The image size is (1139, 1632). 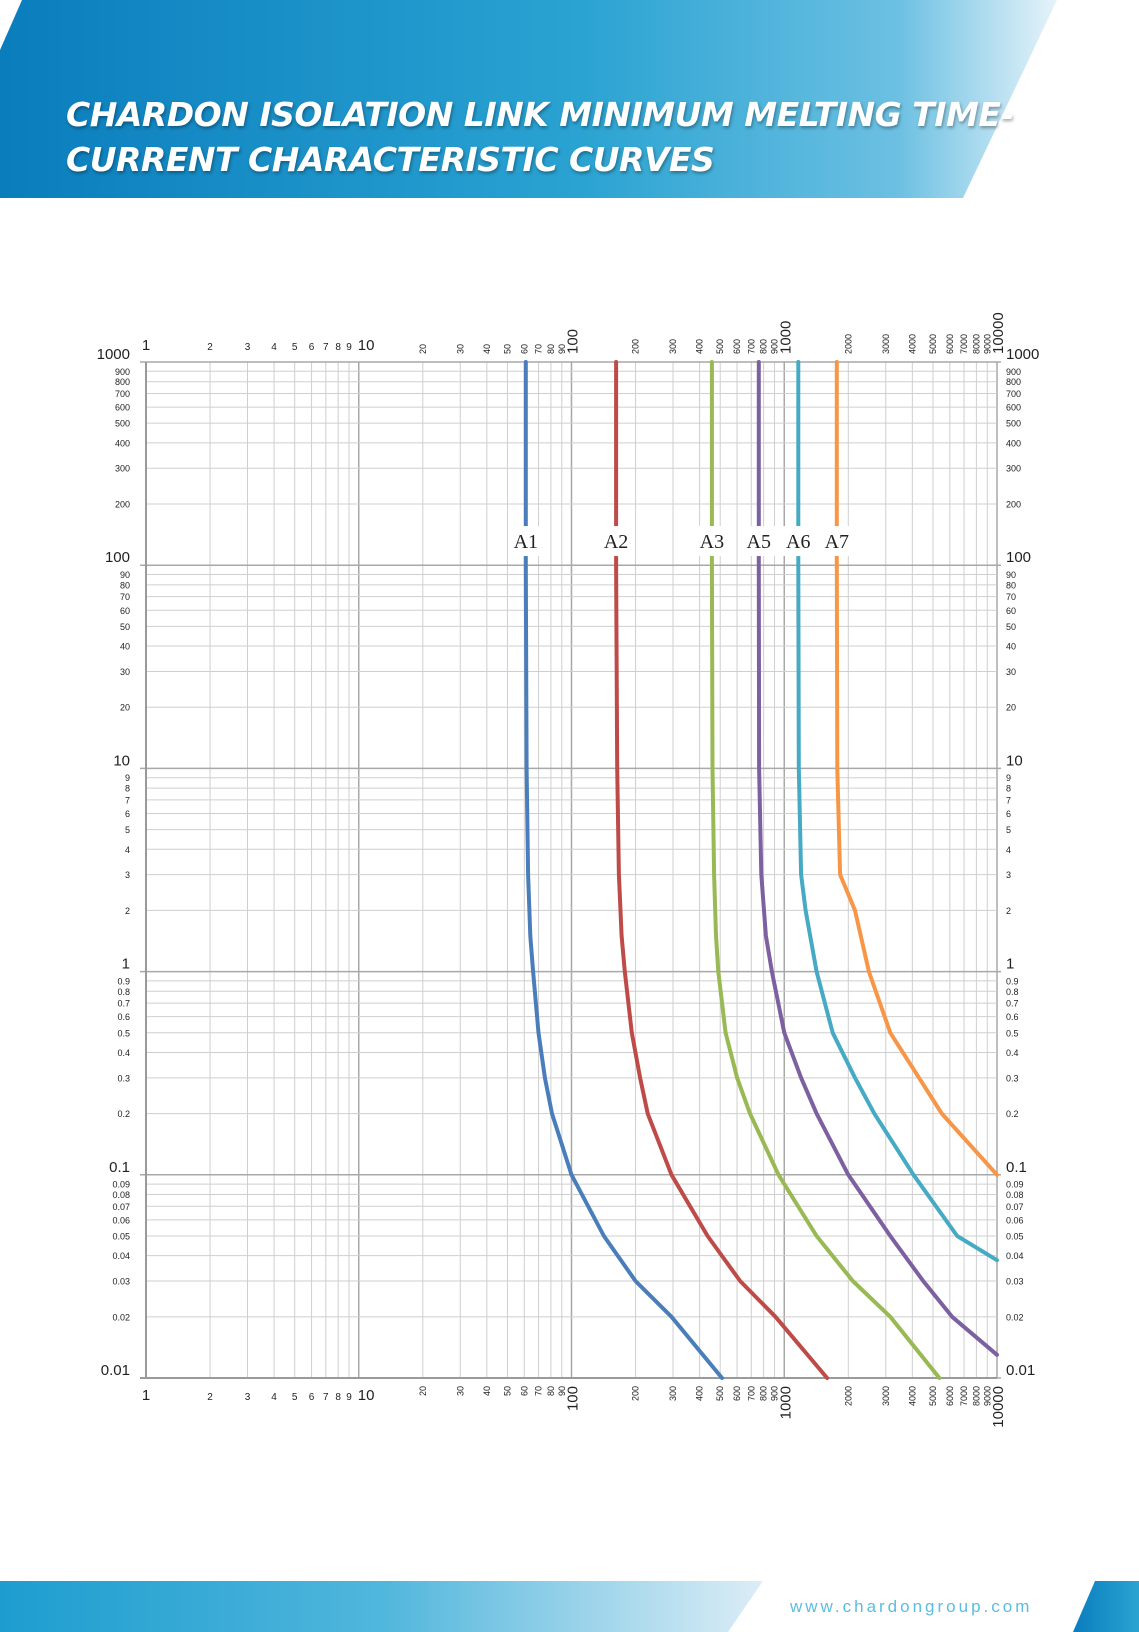 What do you see at coordinates (312, 347) in the screenshot?
I see `x-tick-label-top: 6` at bounding box center [312, 347].